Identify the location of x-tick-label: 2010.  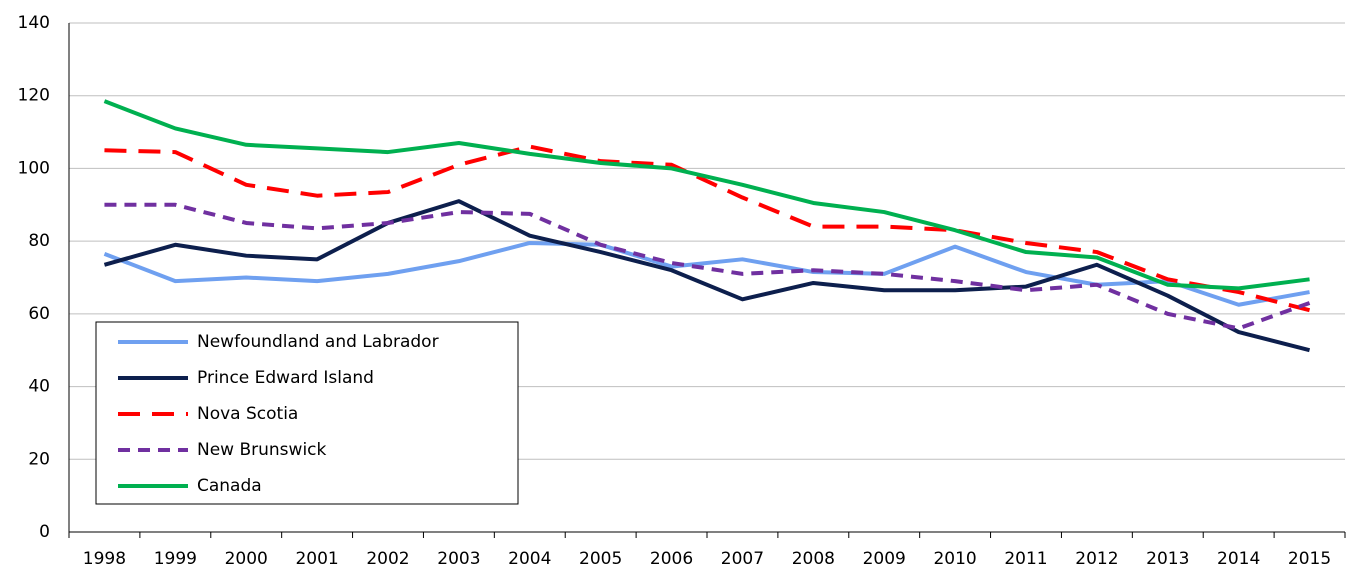
(954, 559).